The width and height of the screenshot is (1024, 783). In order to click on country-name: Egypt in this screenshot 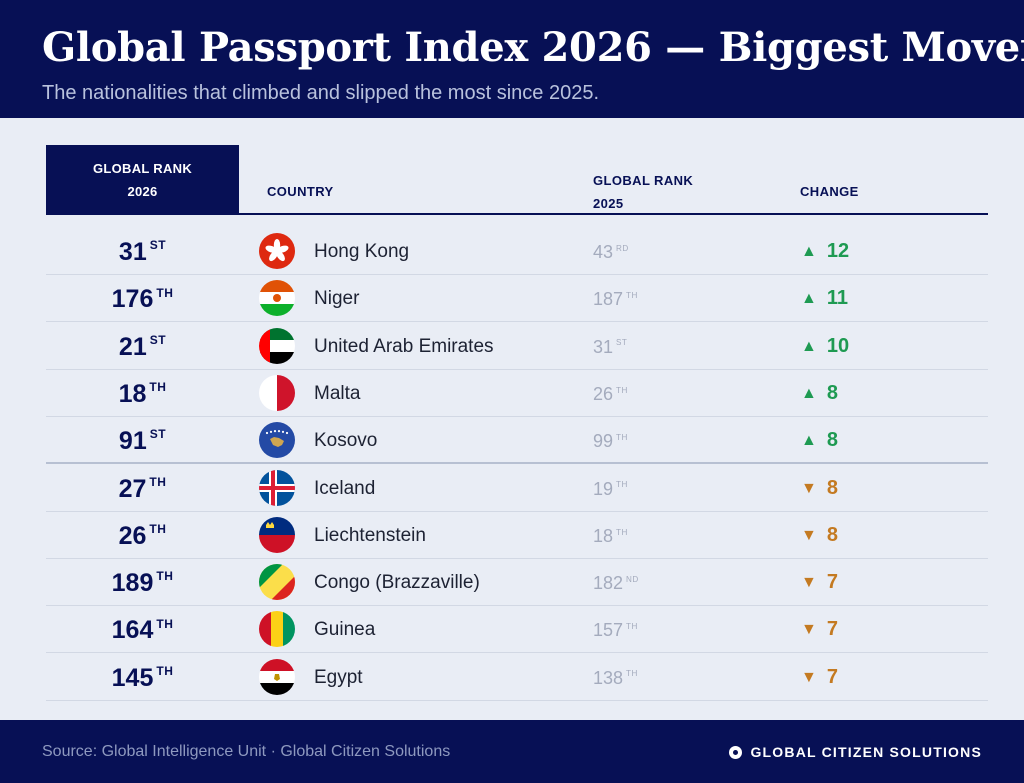, I will do `click(338, 677)`.